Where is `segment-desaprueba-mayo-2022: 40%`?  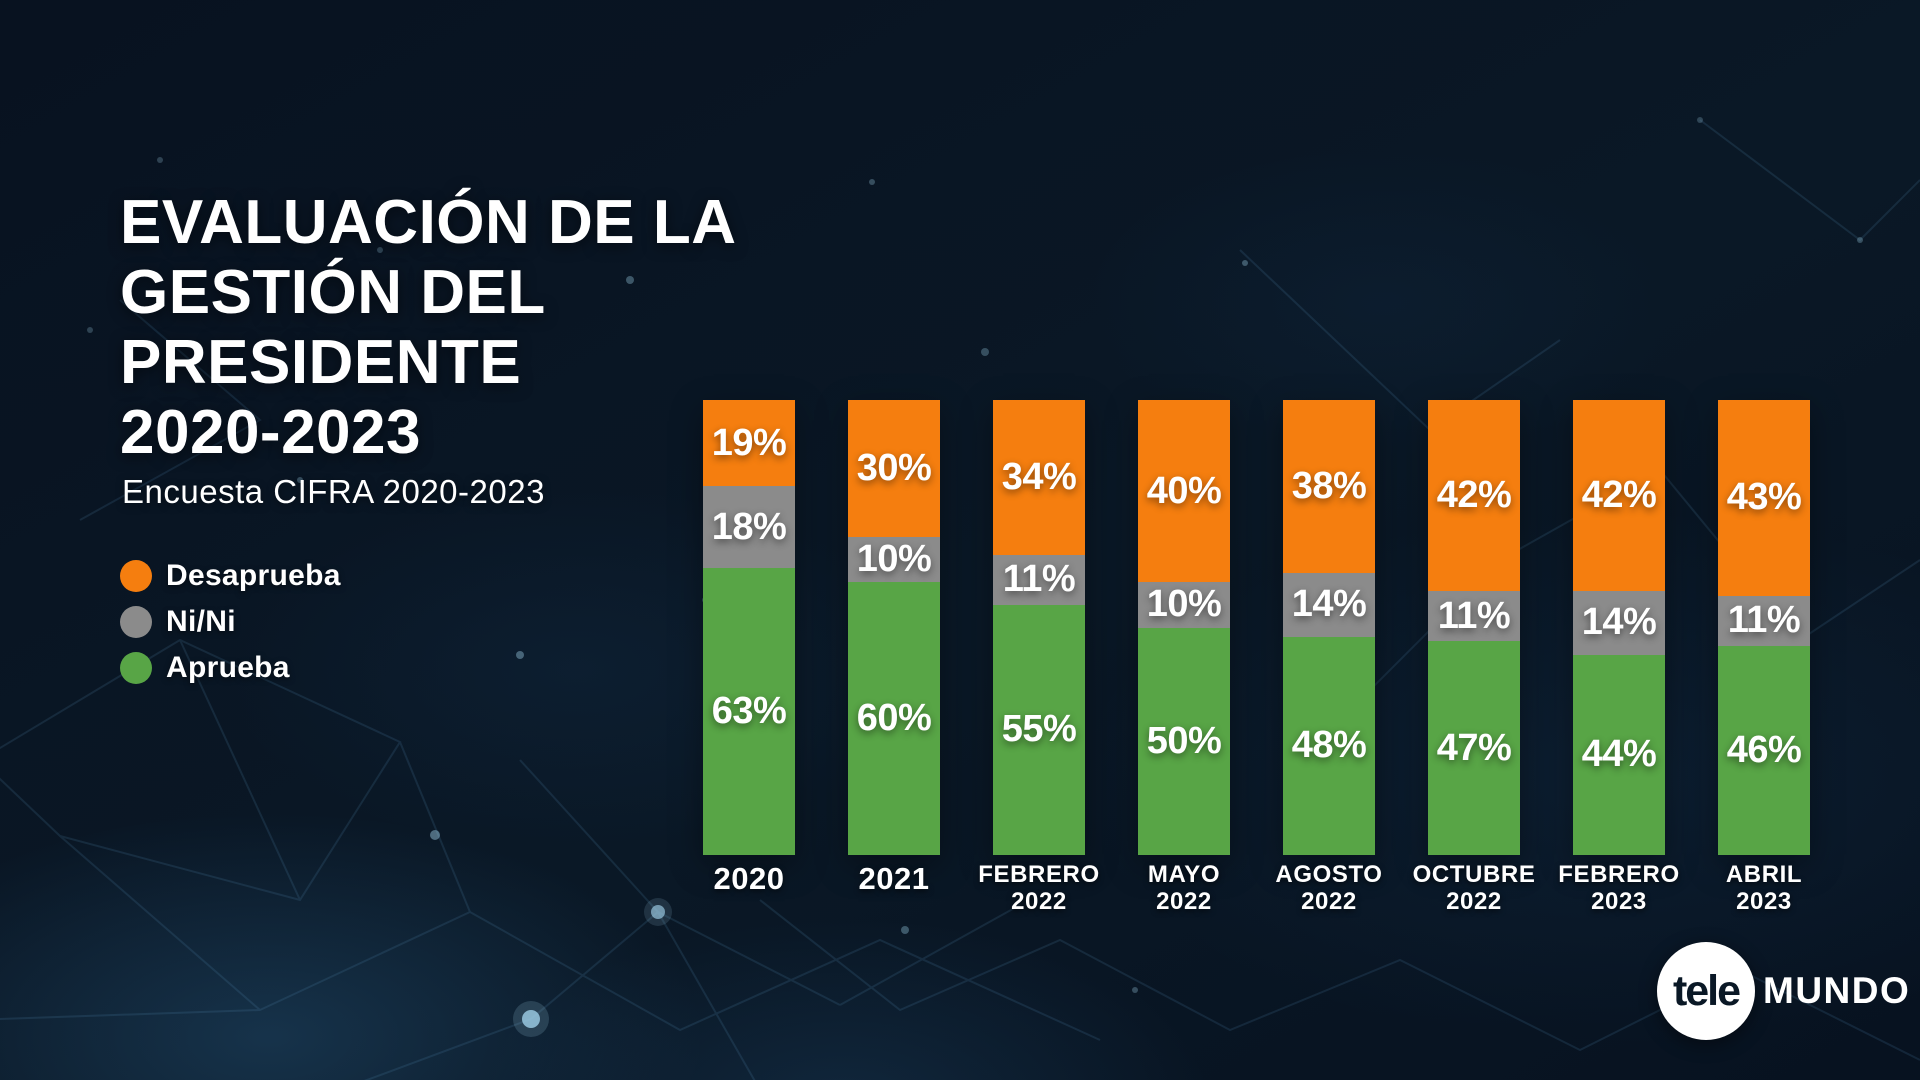
segment-desaprueba-mayo-2022: 40% is located at coordinates (1184, 491).